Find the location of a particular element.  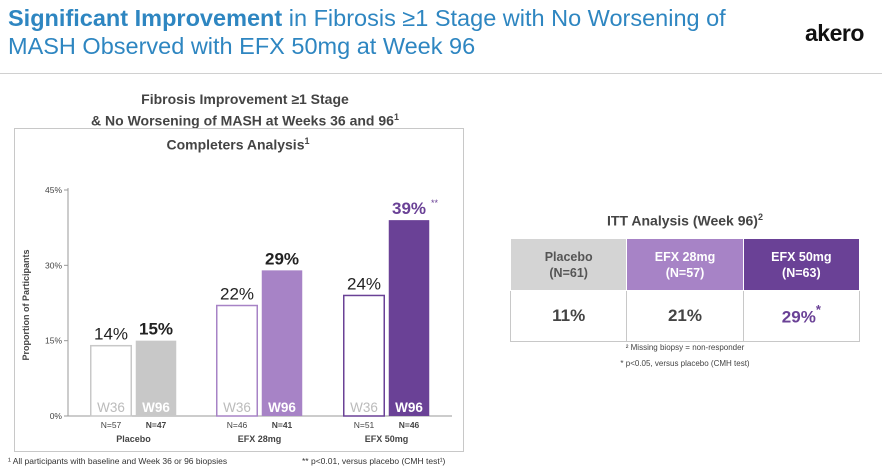

y-tick-label: 45% is located at coordinates (53, 190).